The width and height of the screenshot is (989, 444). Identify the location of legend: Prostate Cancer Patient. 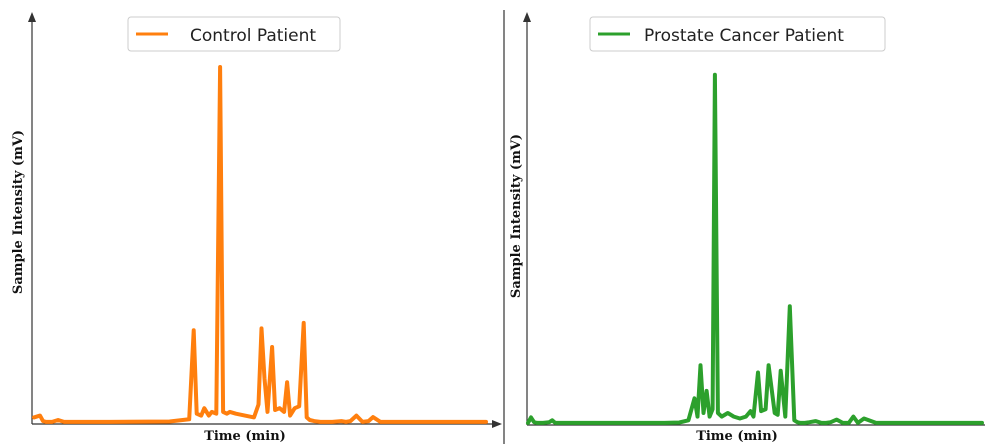
(737, 34).